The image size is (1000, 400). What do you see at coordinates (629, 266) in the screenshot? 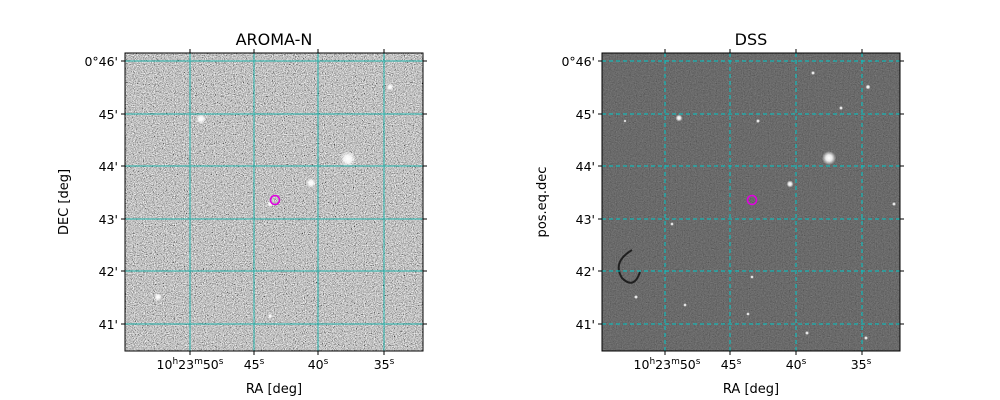
I see `plate-artifact` at bounding box center [629, 266].